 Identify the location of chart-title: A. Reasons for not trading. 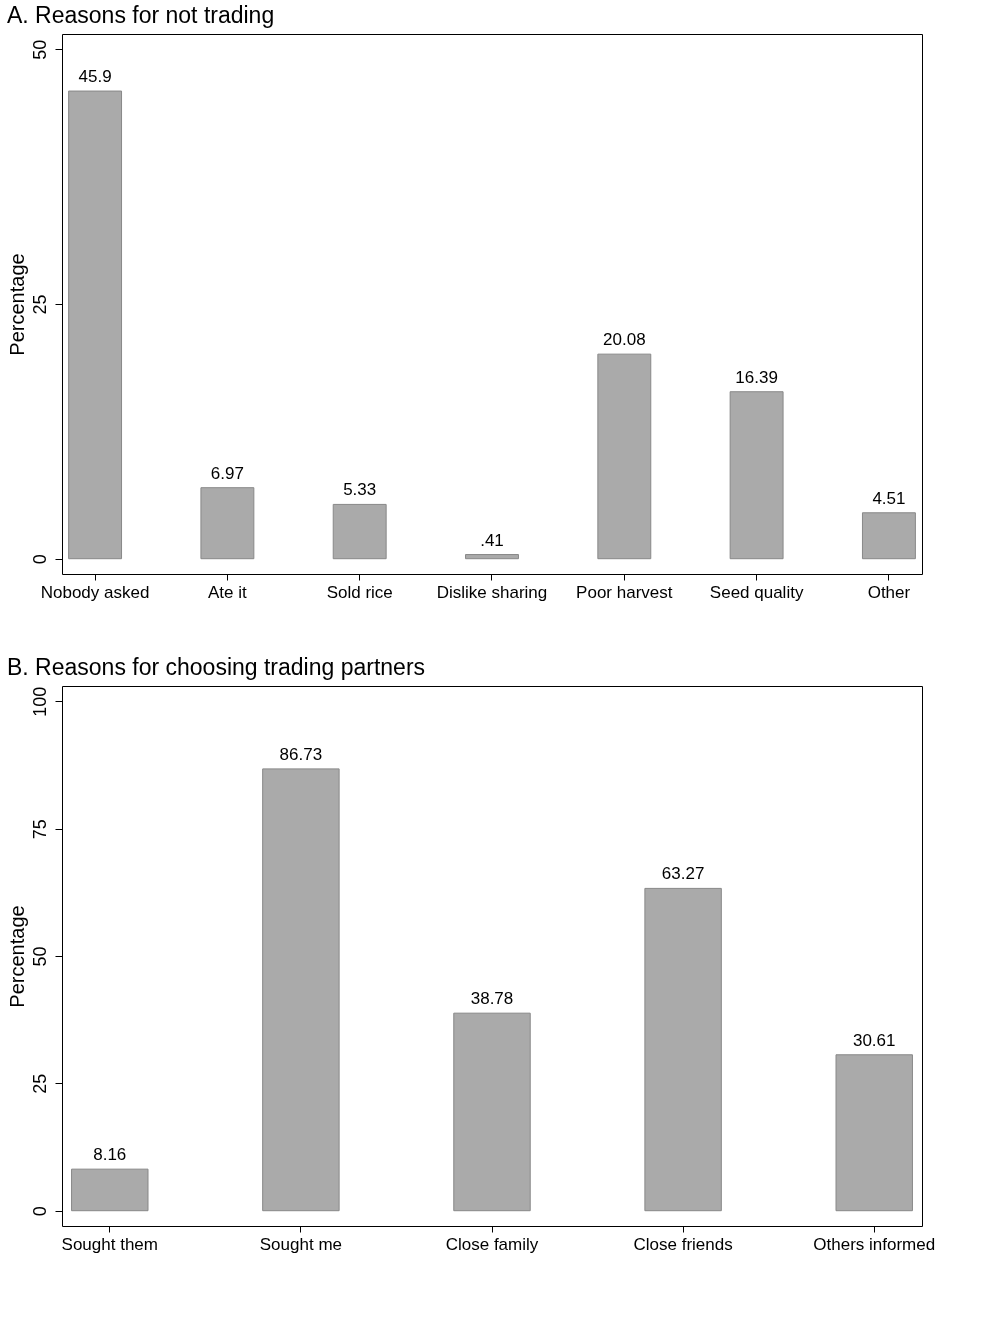
(141, 15).